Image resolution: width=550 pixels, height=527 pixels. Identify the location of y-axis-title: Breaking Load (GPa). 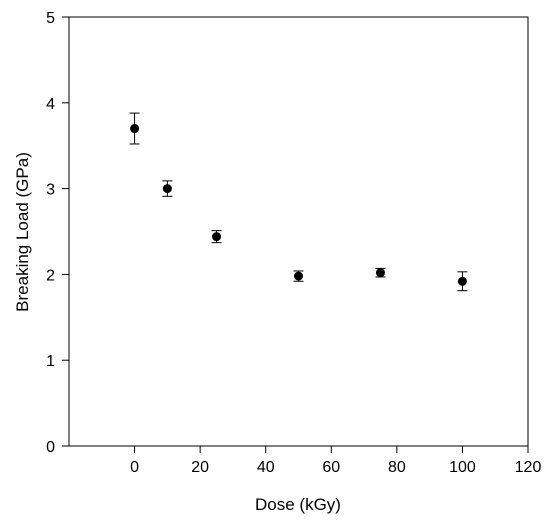
(22, 232).